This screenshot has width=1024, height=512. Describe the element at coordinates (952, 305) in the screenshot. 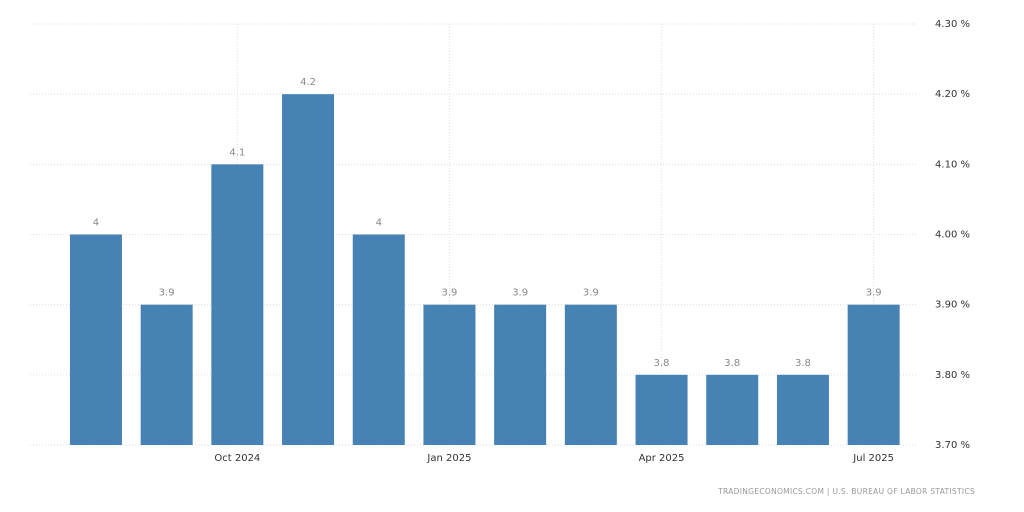

I see `y-tick-label: 3.90 %` at that location.